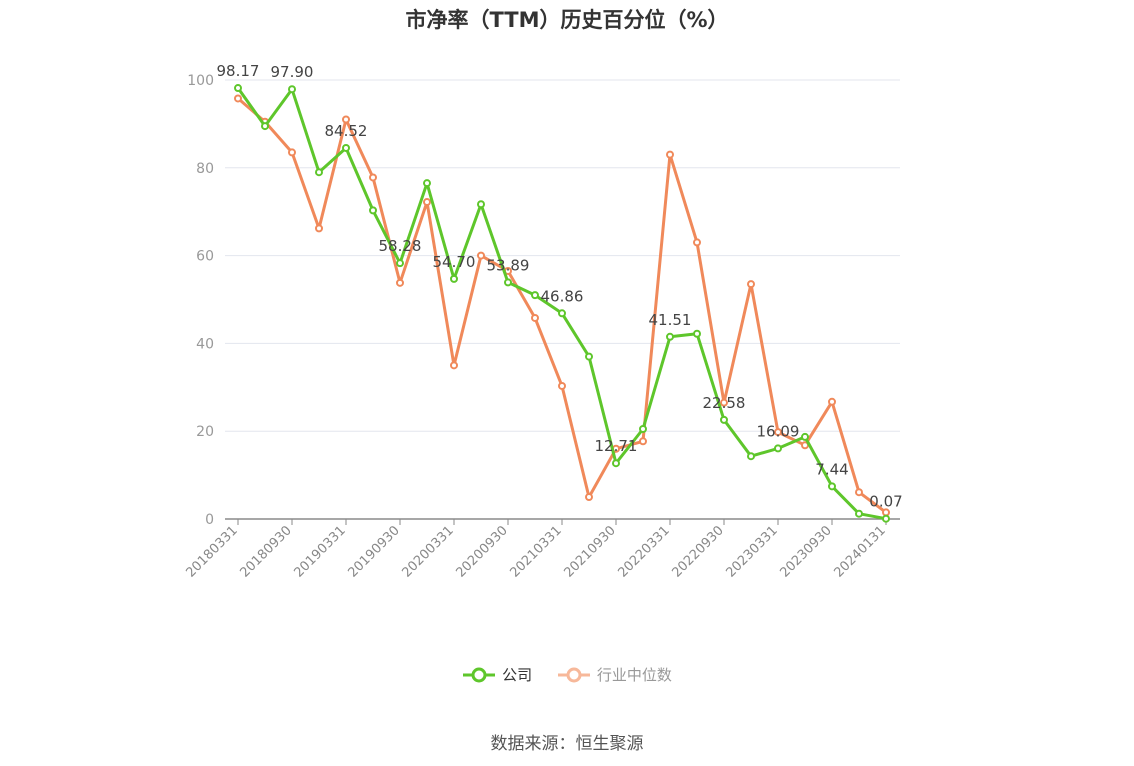  What do you see at coordinates (697, 551) in the screenshot?
I see `x-tick-label: 20220930` at bounding box center [697, 551].